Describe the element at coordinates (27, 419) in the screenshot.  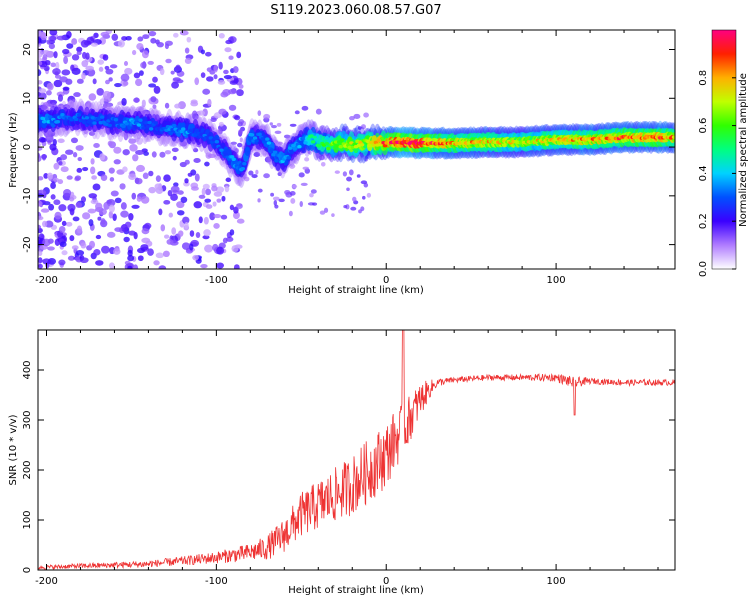
I see `y-tick-label: 300` at that location.